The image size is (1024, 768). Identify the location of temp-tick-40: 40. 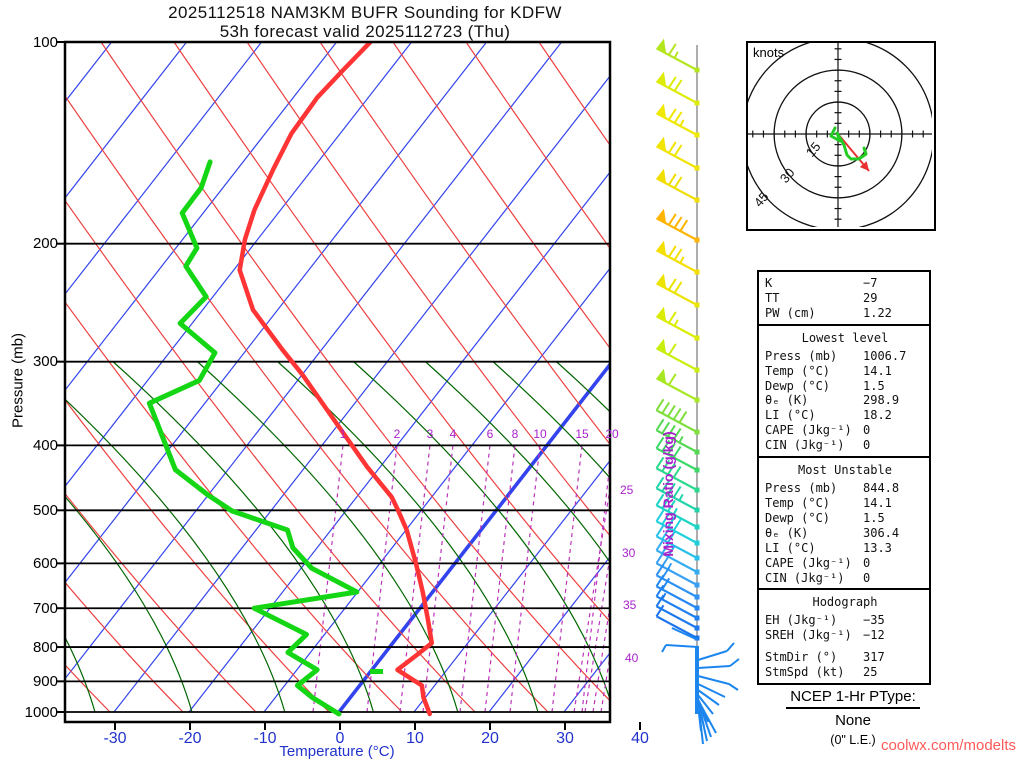
(640, 738).